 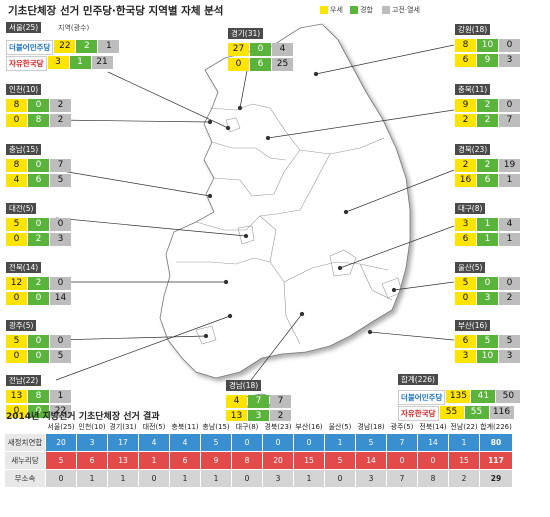 What do you see at coordinates (433, 427) in the screenshot?
I see `header-cell: 전북(14)` at bounding box center [433, 427].